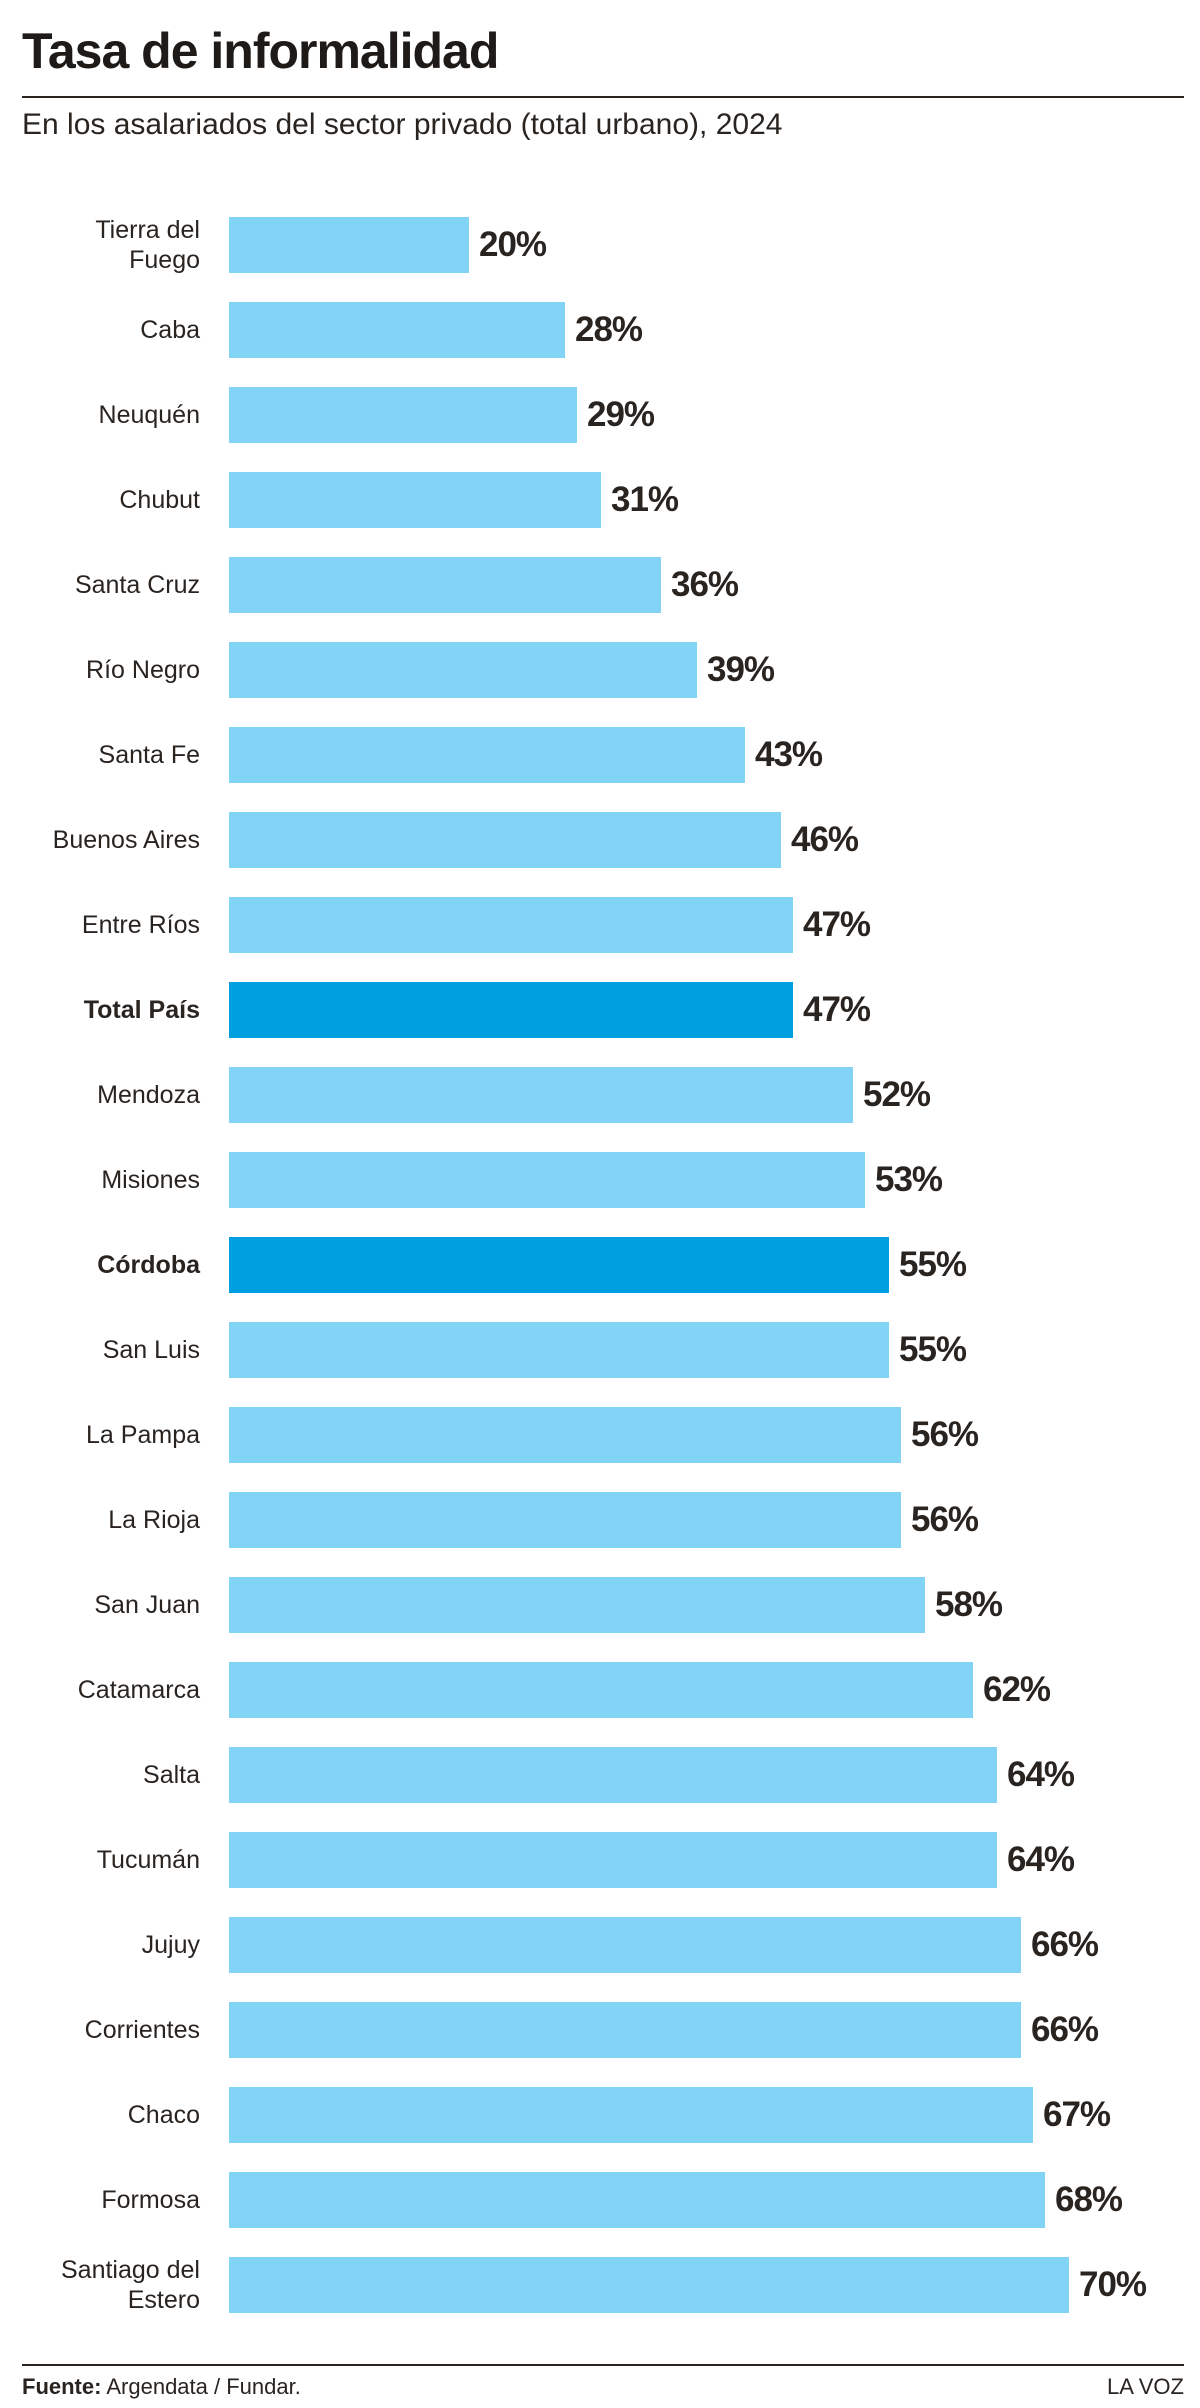  Describe the element at coordinates (171, 1775) in the screenshot. I see `category-label: Salta` at that location.